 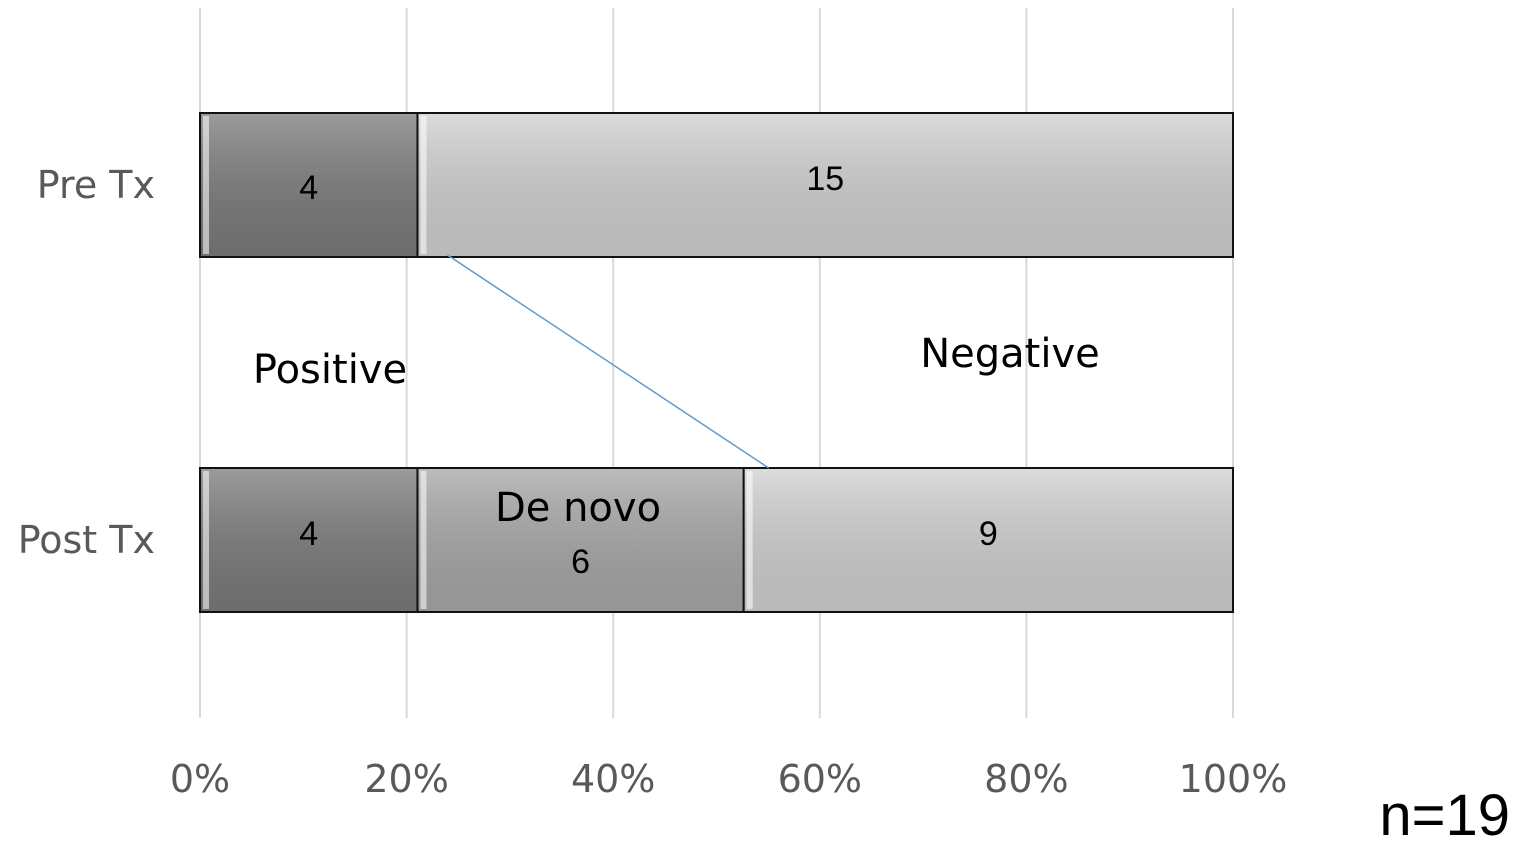 I want to click on x-tick-label-100: 100%, so click(x=1233, y=779).